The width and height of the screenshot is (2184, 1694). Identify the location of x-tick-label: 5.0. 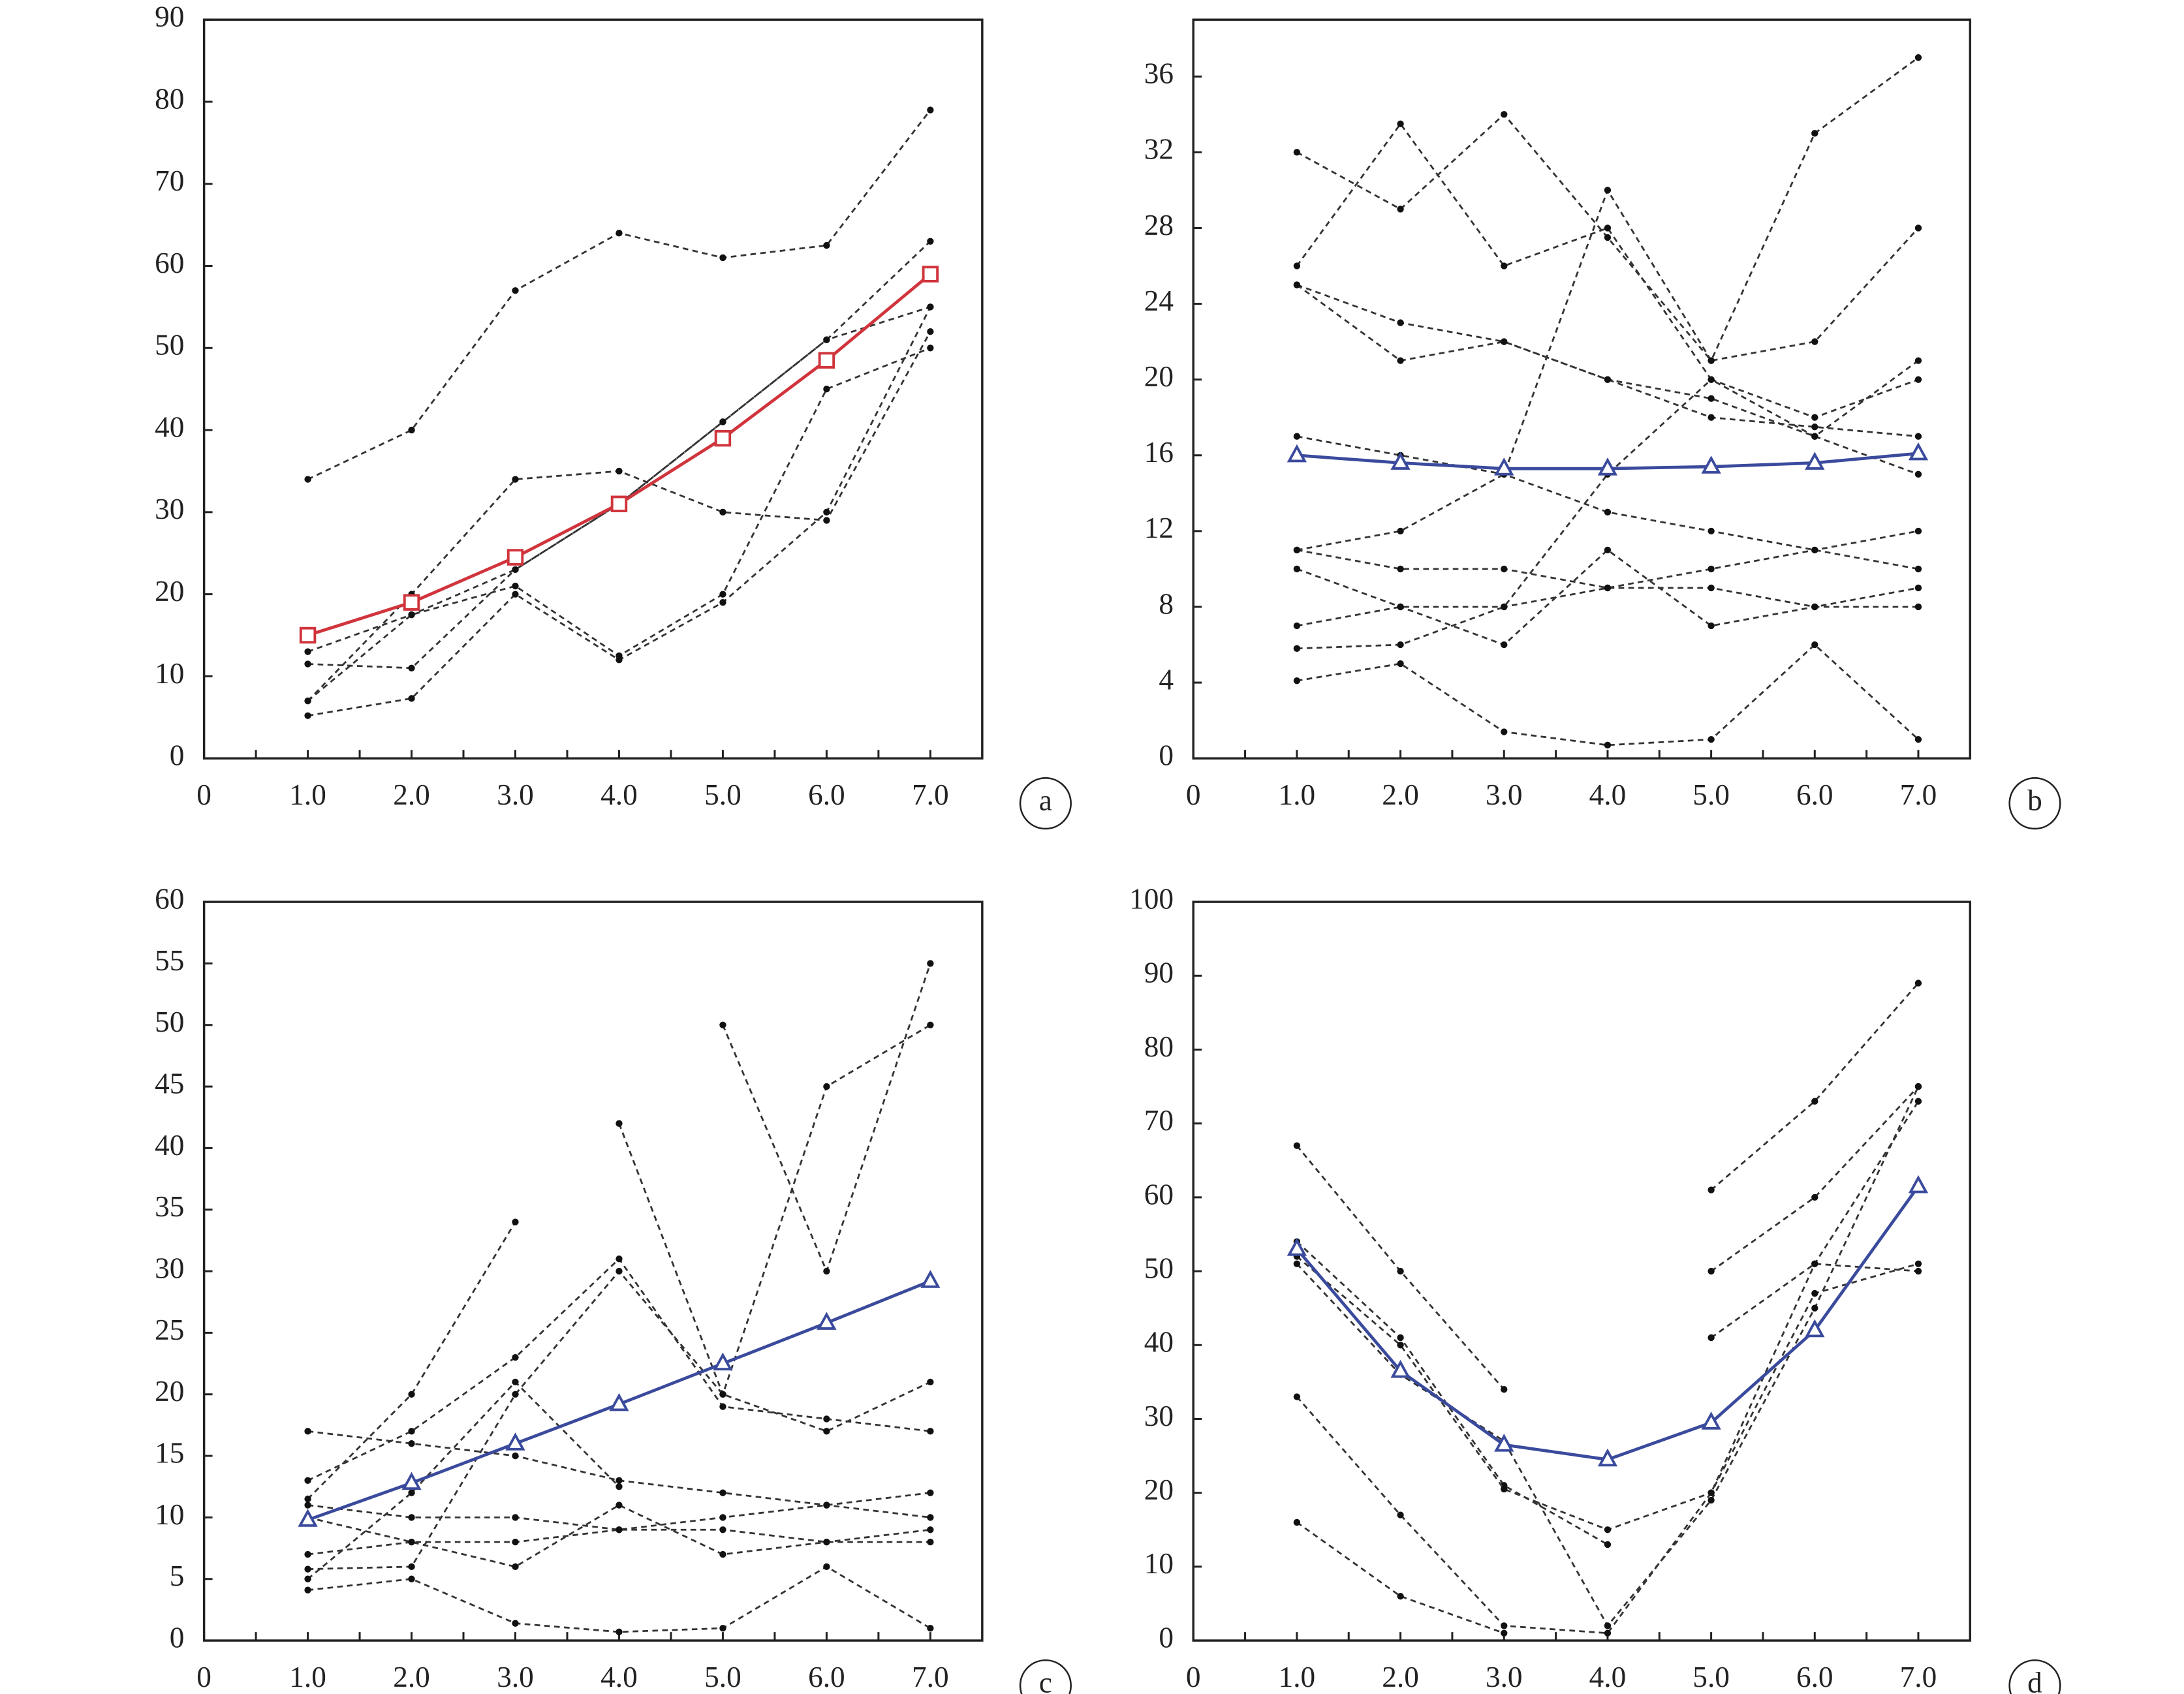
(722, 1677).